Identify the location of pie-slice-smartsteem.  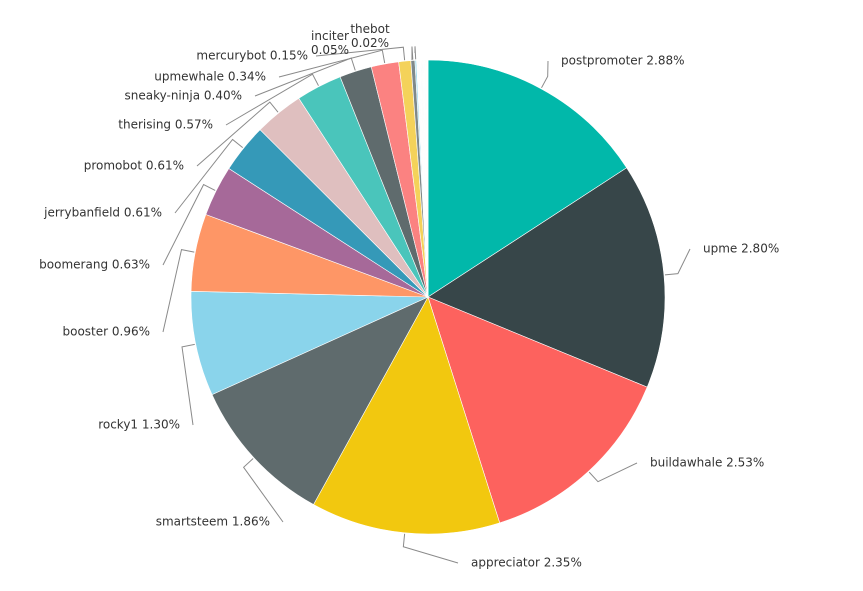
(320, 400).